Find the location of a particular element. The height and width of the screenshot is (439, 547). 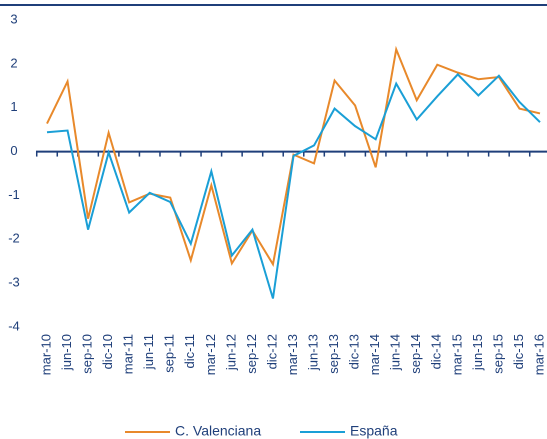

y-tick-label: 0 is located at coordinates (13, 150).